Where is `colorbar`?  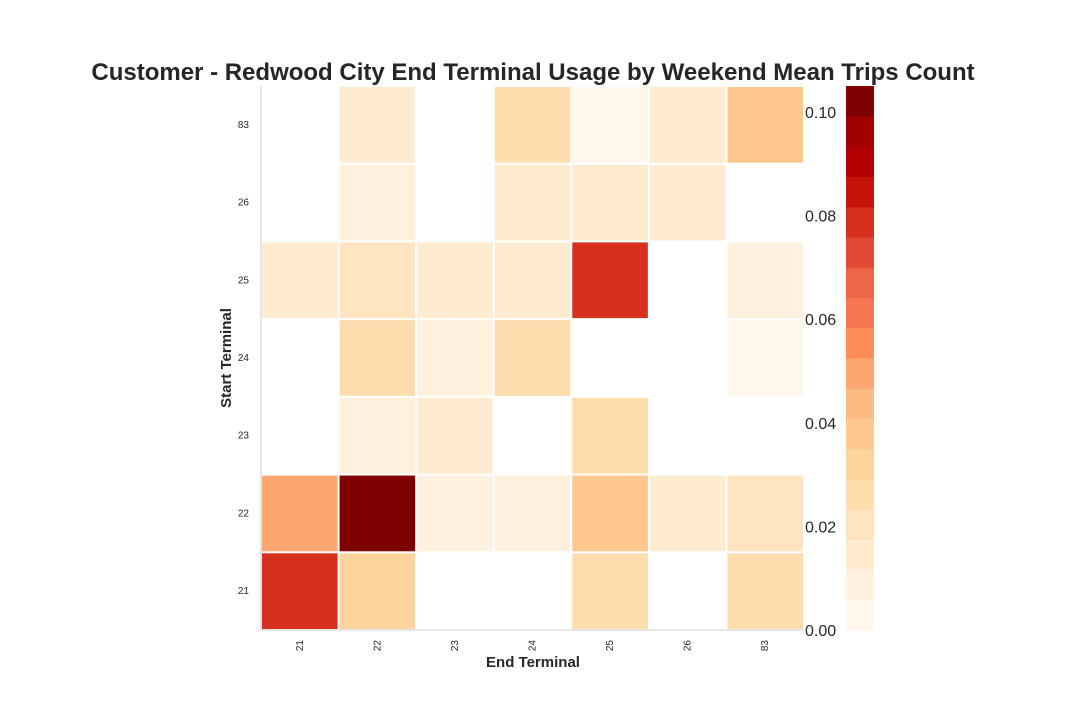 colorbar is located at coordinates (860, 358).